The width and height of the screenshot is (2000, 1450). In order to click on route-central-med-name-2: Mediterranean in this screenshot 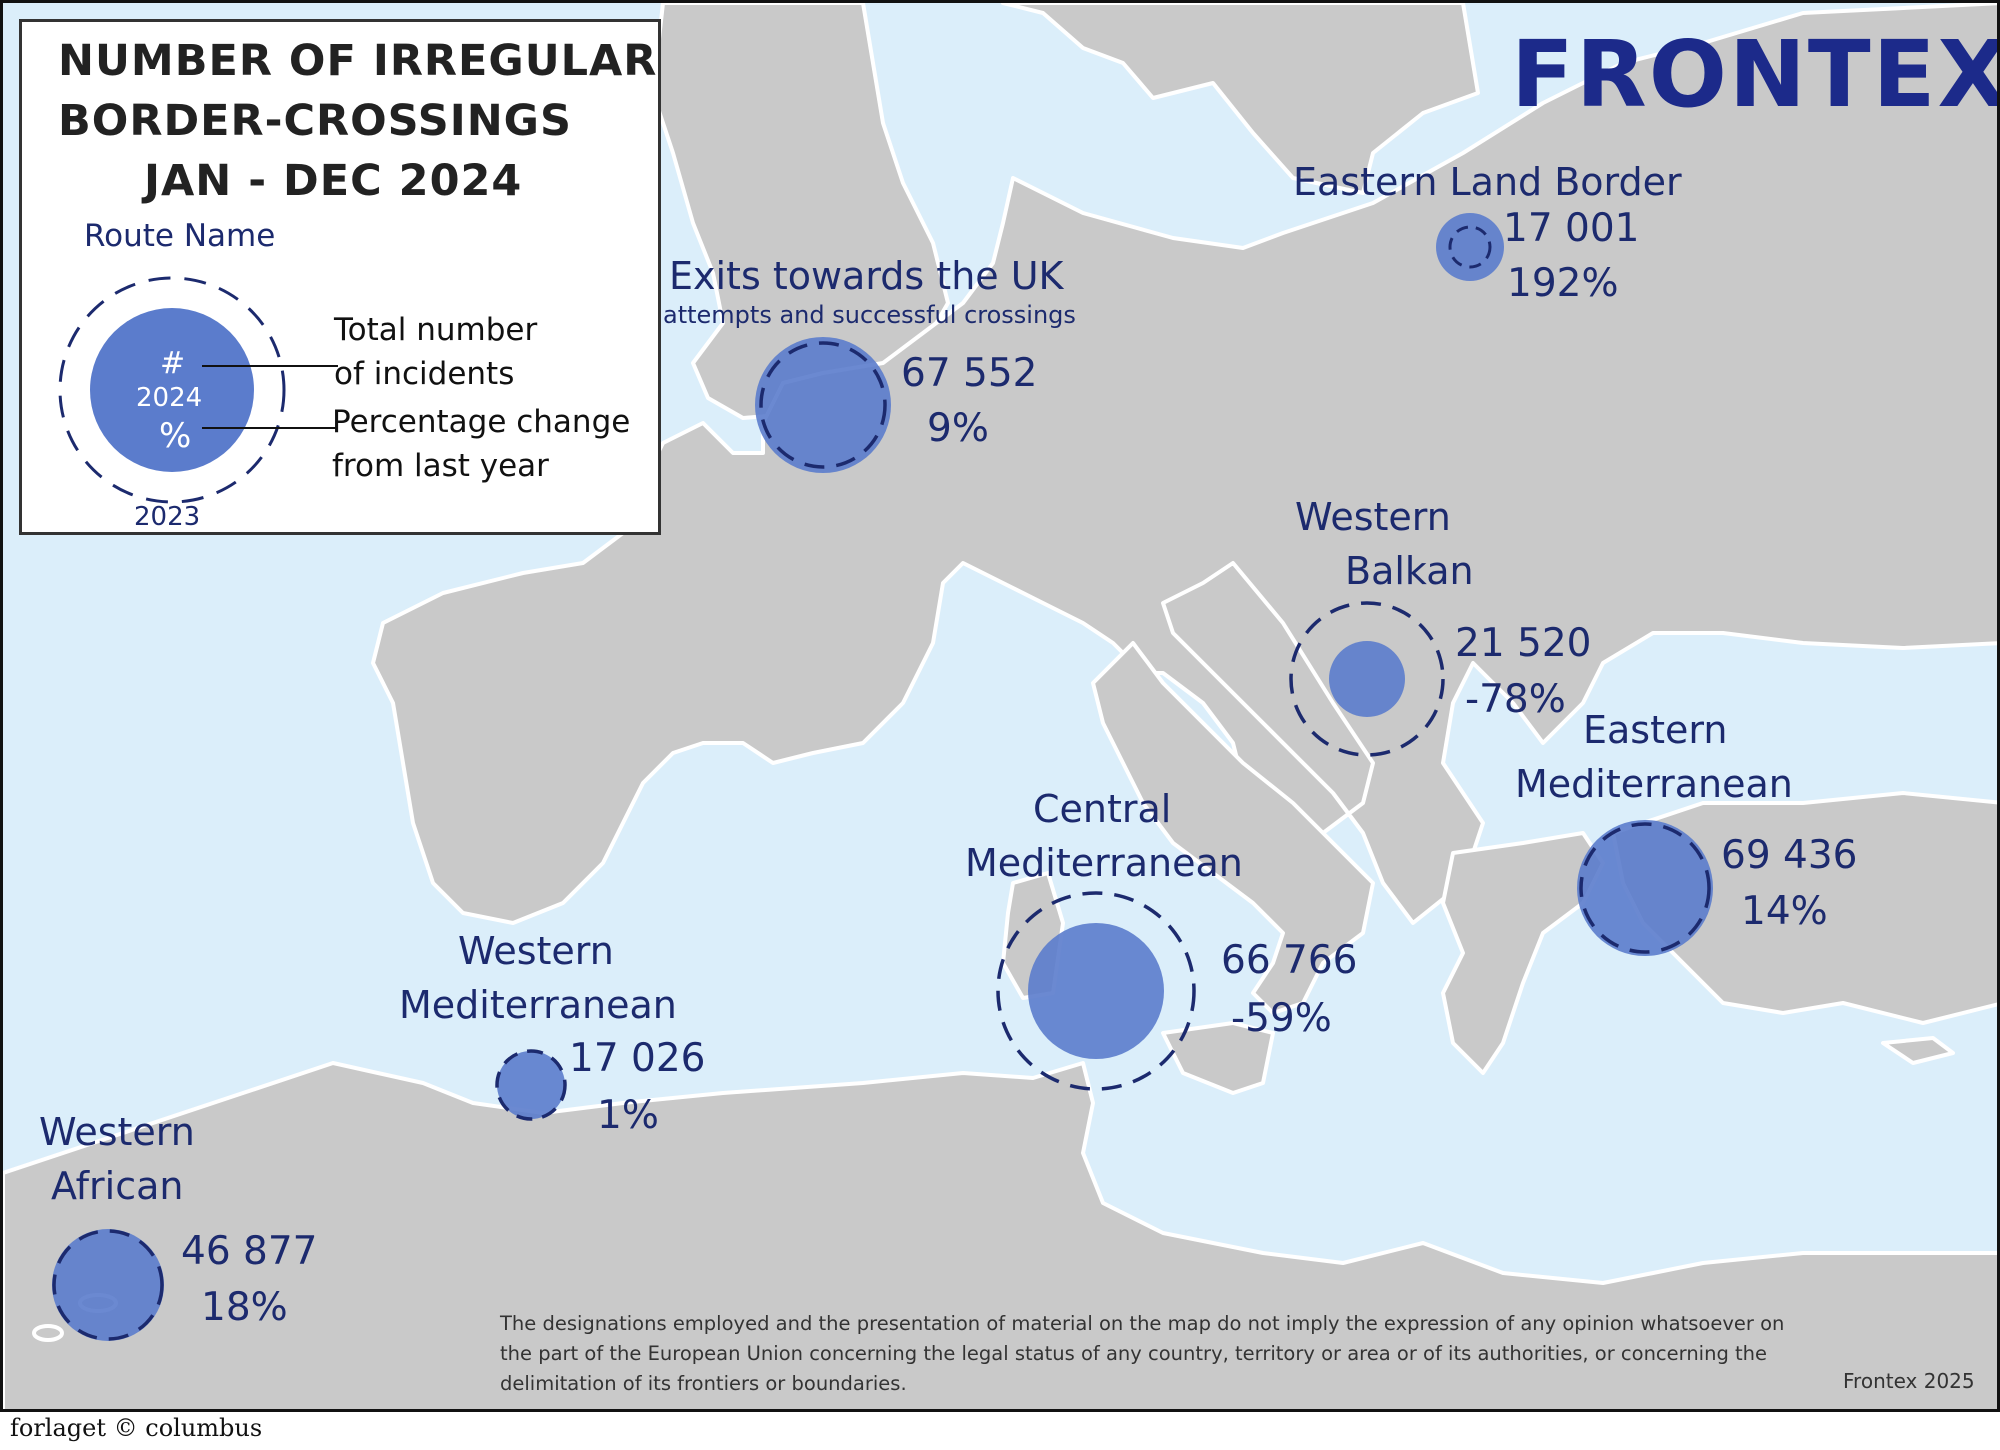, I will do `click(1104, 863)`.